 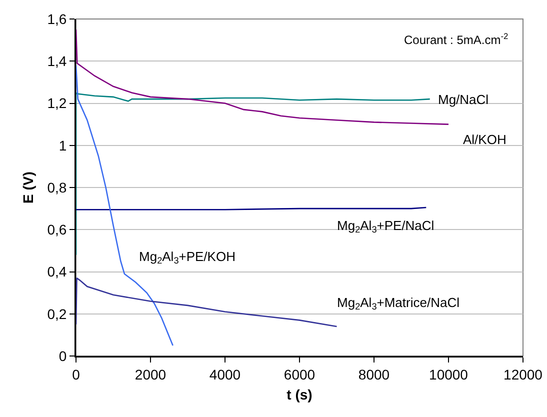 I want to click on series-label: Mg$_{2}$Al$_{3}$+Matrice/NaCl, so click(x=398, y=303).